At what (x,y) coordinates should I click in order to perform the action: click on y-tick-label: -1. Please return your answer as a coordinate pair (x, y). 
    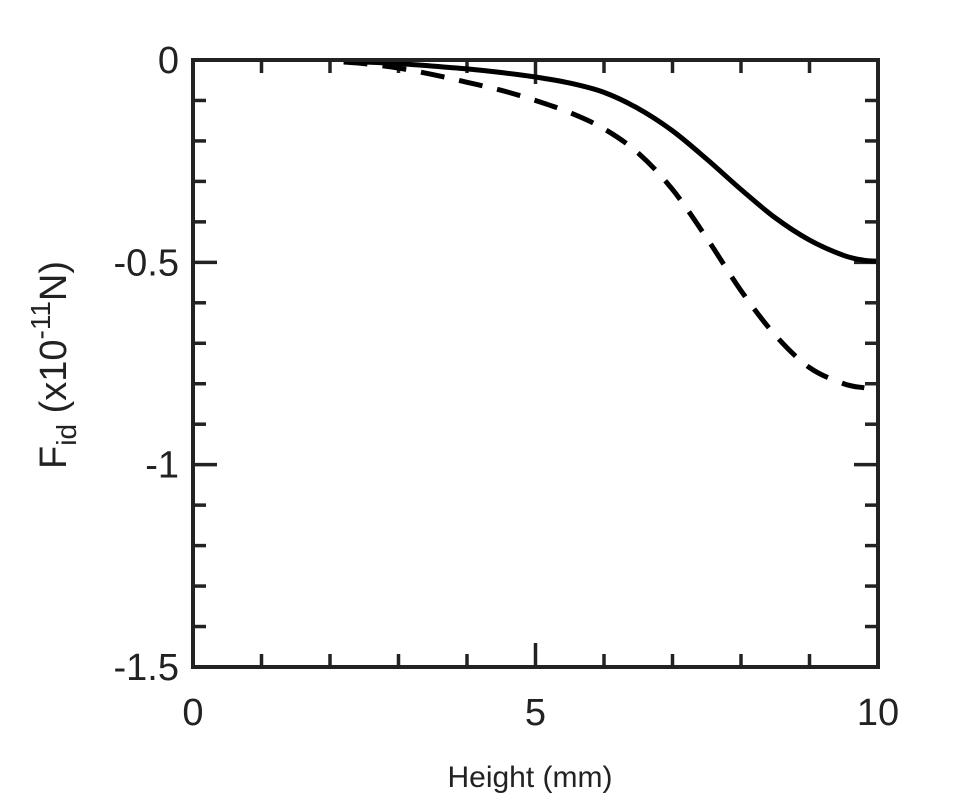
    Looking at the image, I should click on (162, 466).